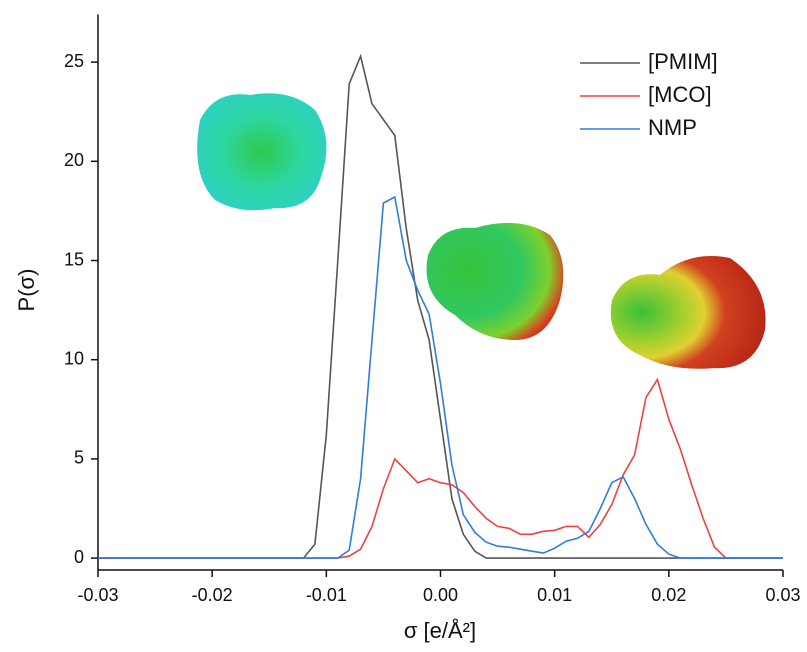  What do you see at coordinates (74, 259) in the screenshot?
I see `y-tick-label: 15` at bounding box center [74, 259].